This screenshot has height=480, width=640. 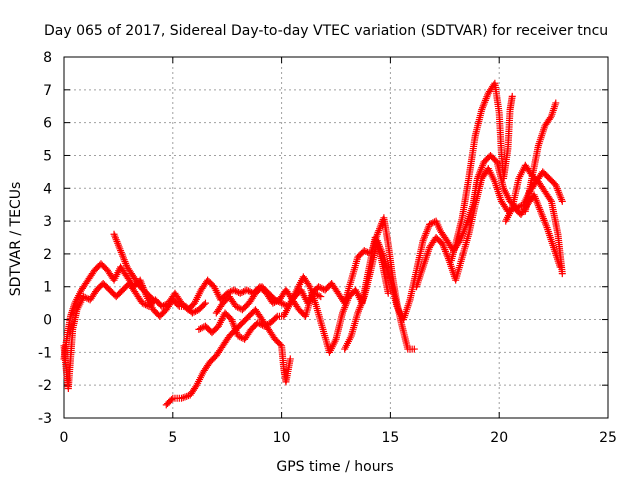 What do you see at coordinates (47, 91) in the screenshot?
I see `y-tick-label: 7` at bounding box center [47, 91].